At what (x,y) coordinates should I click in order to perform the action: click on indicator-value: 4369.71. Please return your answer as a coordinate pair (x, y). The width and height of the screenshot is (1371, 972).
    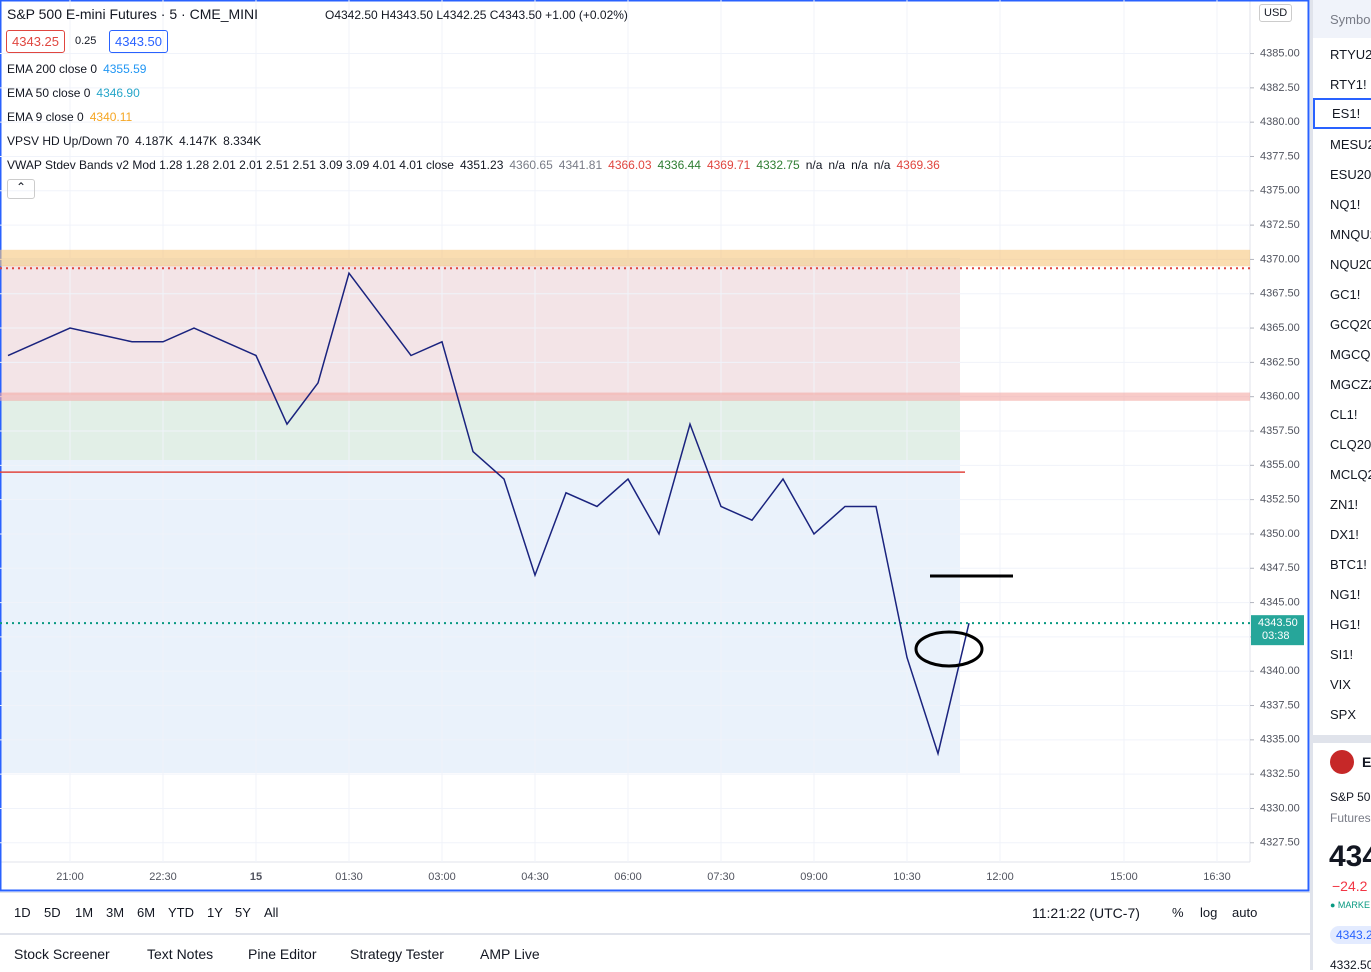
    Looking at the image, I should click on (728, 165).